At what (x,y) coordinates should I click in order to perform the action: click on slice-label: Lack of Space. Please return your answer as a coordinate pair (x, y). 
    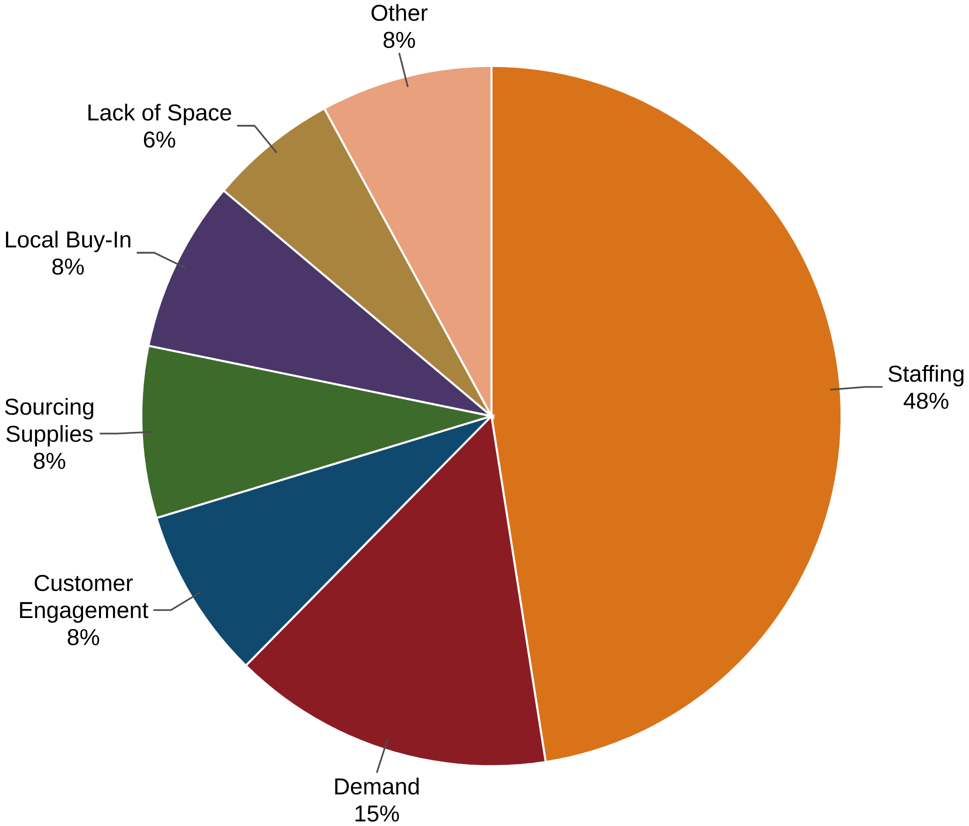
    Looking at the image, I should click on (160, 115).